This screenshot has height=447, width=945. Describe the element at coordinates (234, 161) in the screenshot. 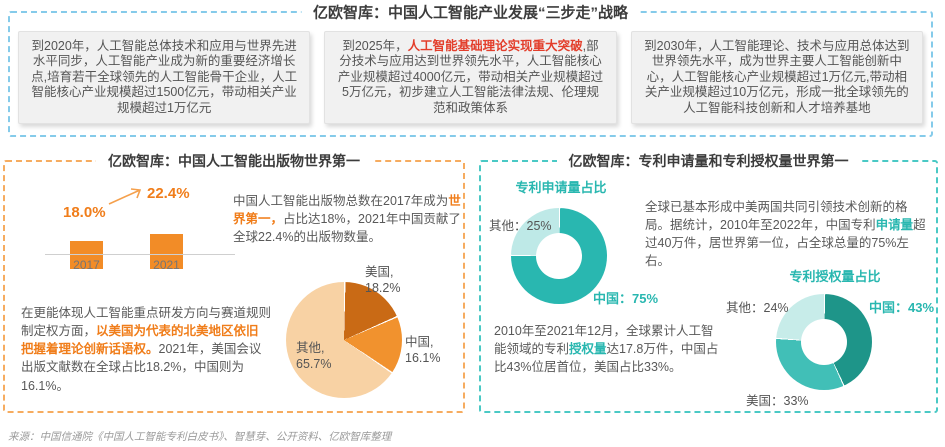

I see `publications-title: 亿欧智库：中国人工智能出版物世界第一` at that location.